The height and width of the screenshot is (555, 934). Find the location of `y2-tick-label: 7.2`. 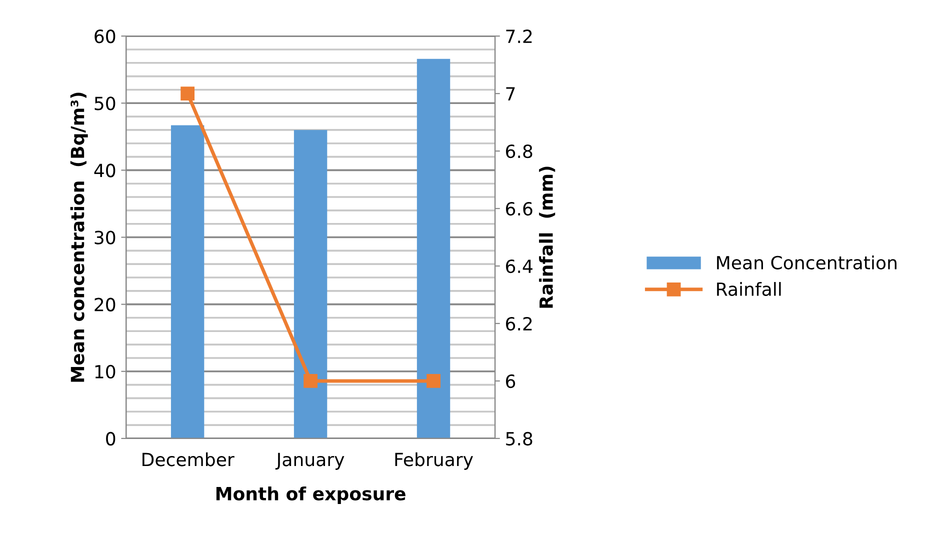

y2-tick-label: 7.2 is located at coordinates (519, 36).